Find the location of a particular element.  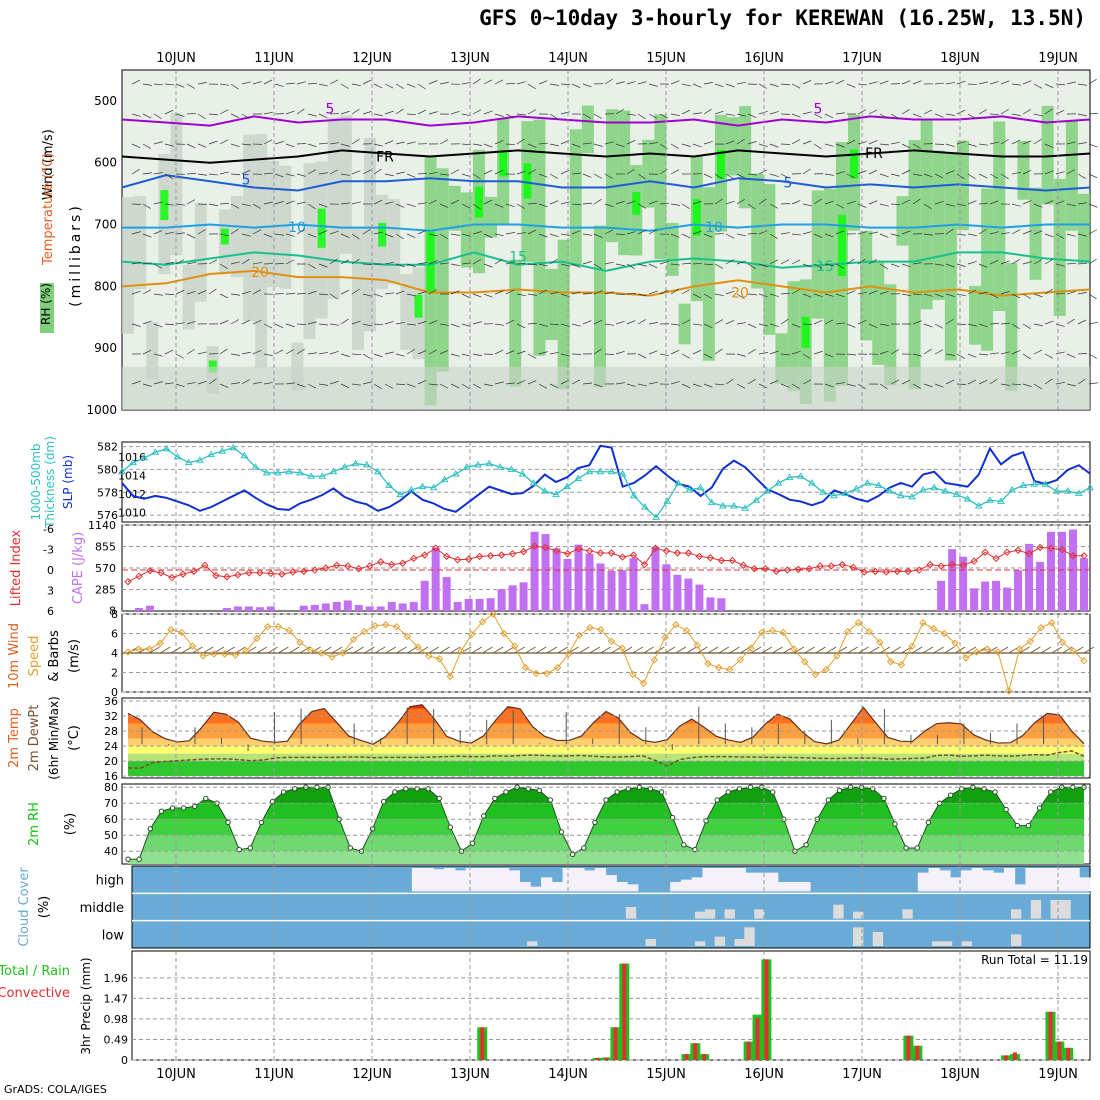

tick-label: -6 is located at coordinates (48, 529).